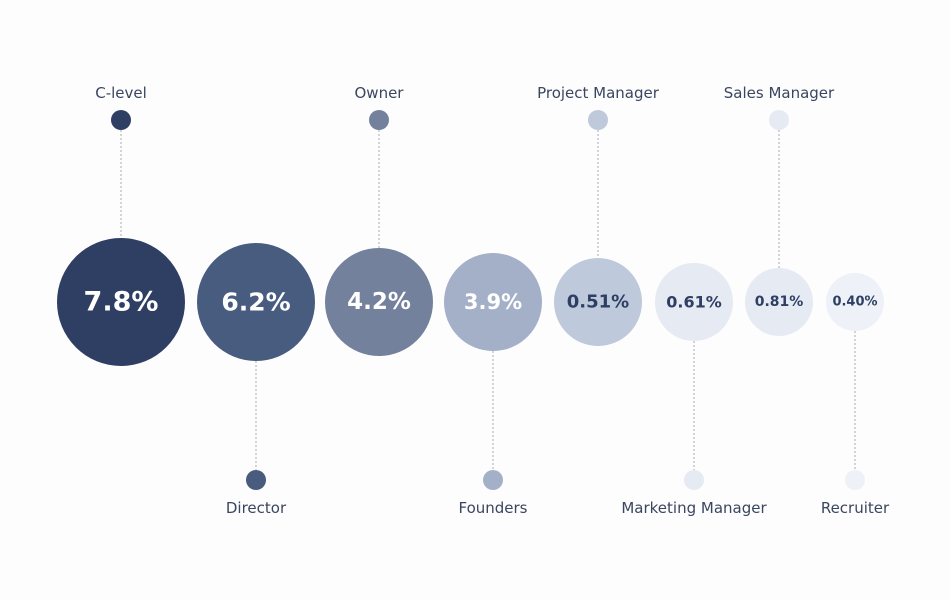 This screenshot has height=600, width=950. I want to click on bubble-sales-manager, so click(779, 302).